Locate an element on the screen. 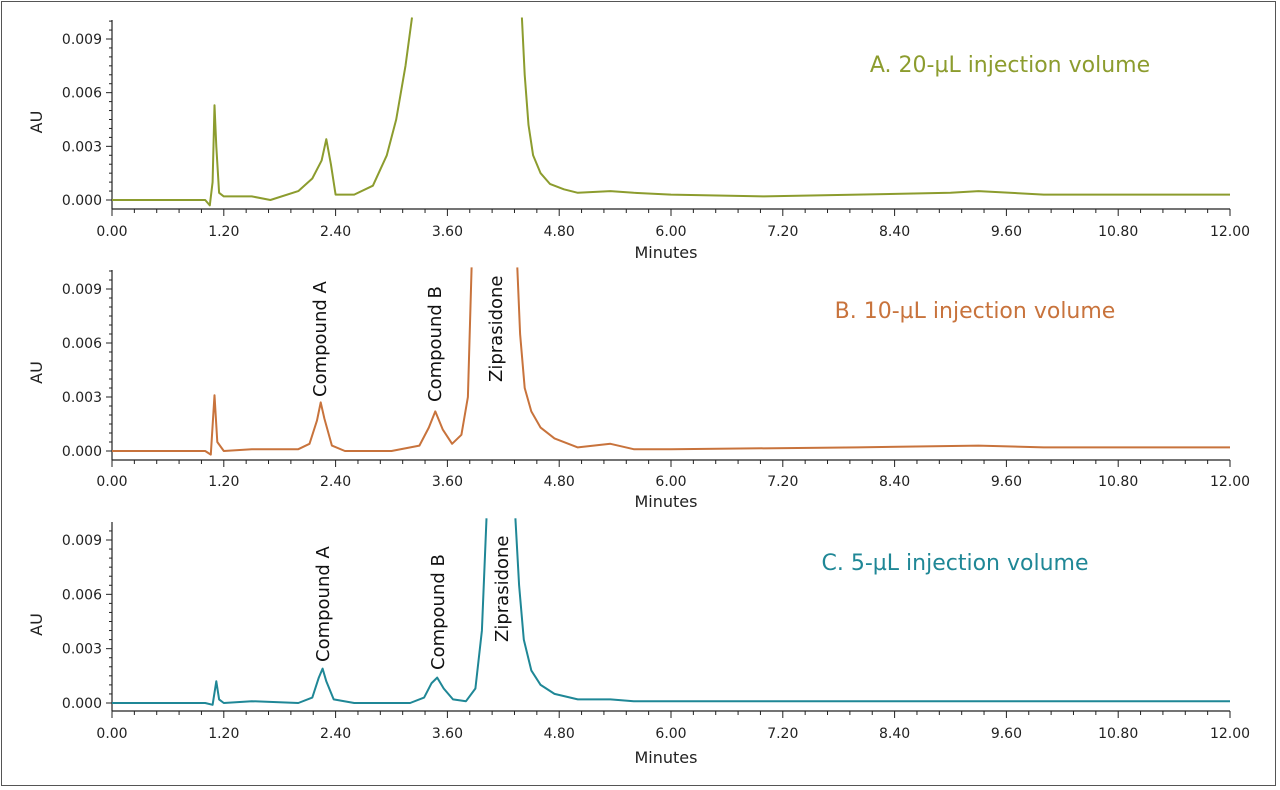  panel-title: A. 20-µL injection volume is located at coordinates (1010, 65).